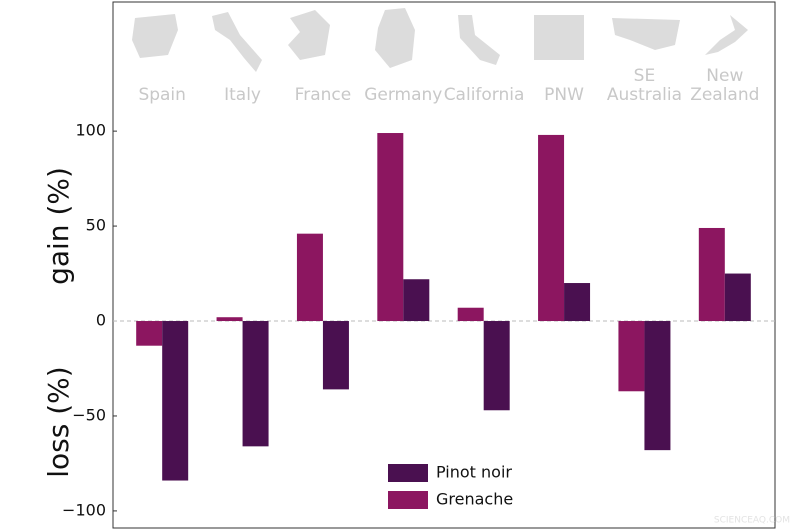  Describe the element at coordinates (440, 40) in the screenshot. I see `region-icons` at that location.